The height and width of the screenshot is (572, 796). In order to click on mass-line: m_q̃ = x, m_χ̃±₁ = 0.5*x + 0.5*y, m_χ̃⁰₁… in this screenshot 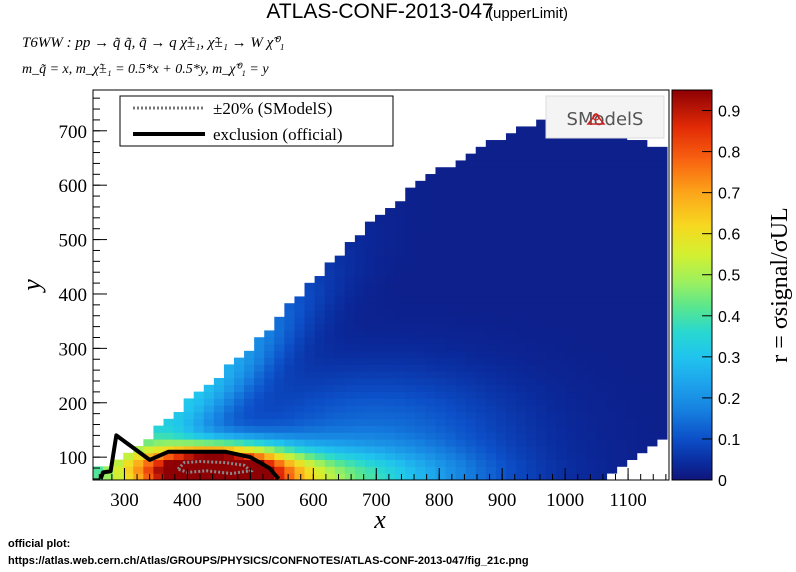, I will do `click(145, 69)`.